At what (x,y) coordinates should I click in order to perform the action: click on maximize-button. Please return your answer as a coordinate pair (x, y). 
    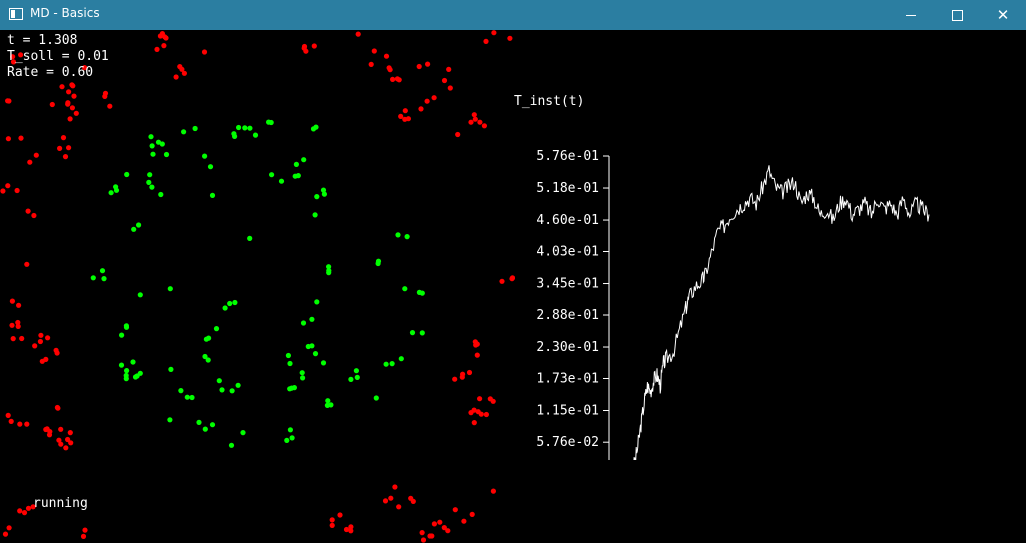
    Looking at the image, I should click on (957, 15).